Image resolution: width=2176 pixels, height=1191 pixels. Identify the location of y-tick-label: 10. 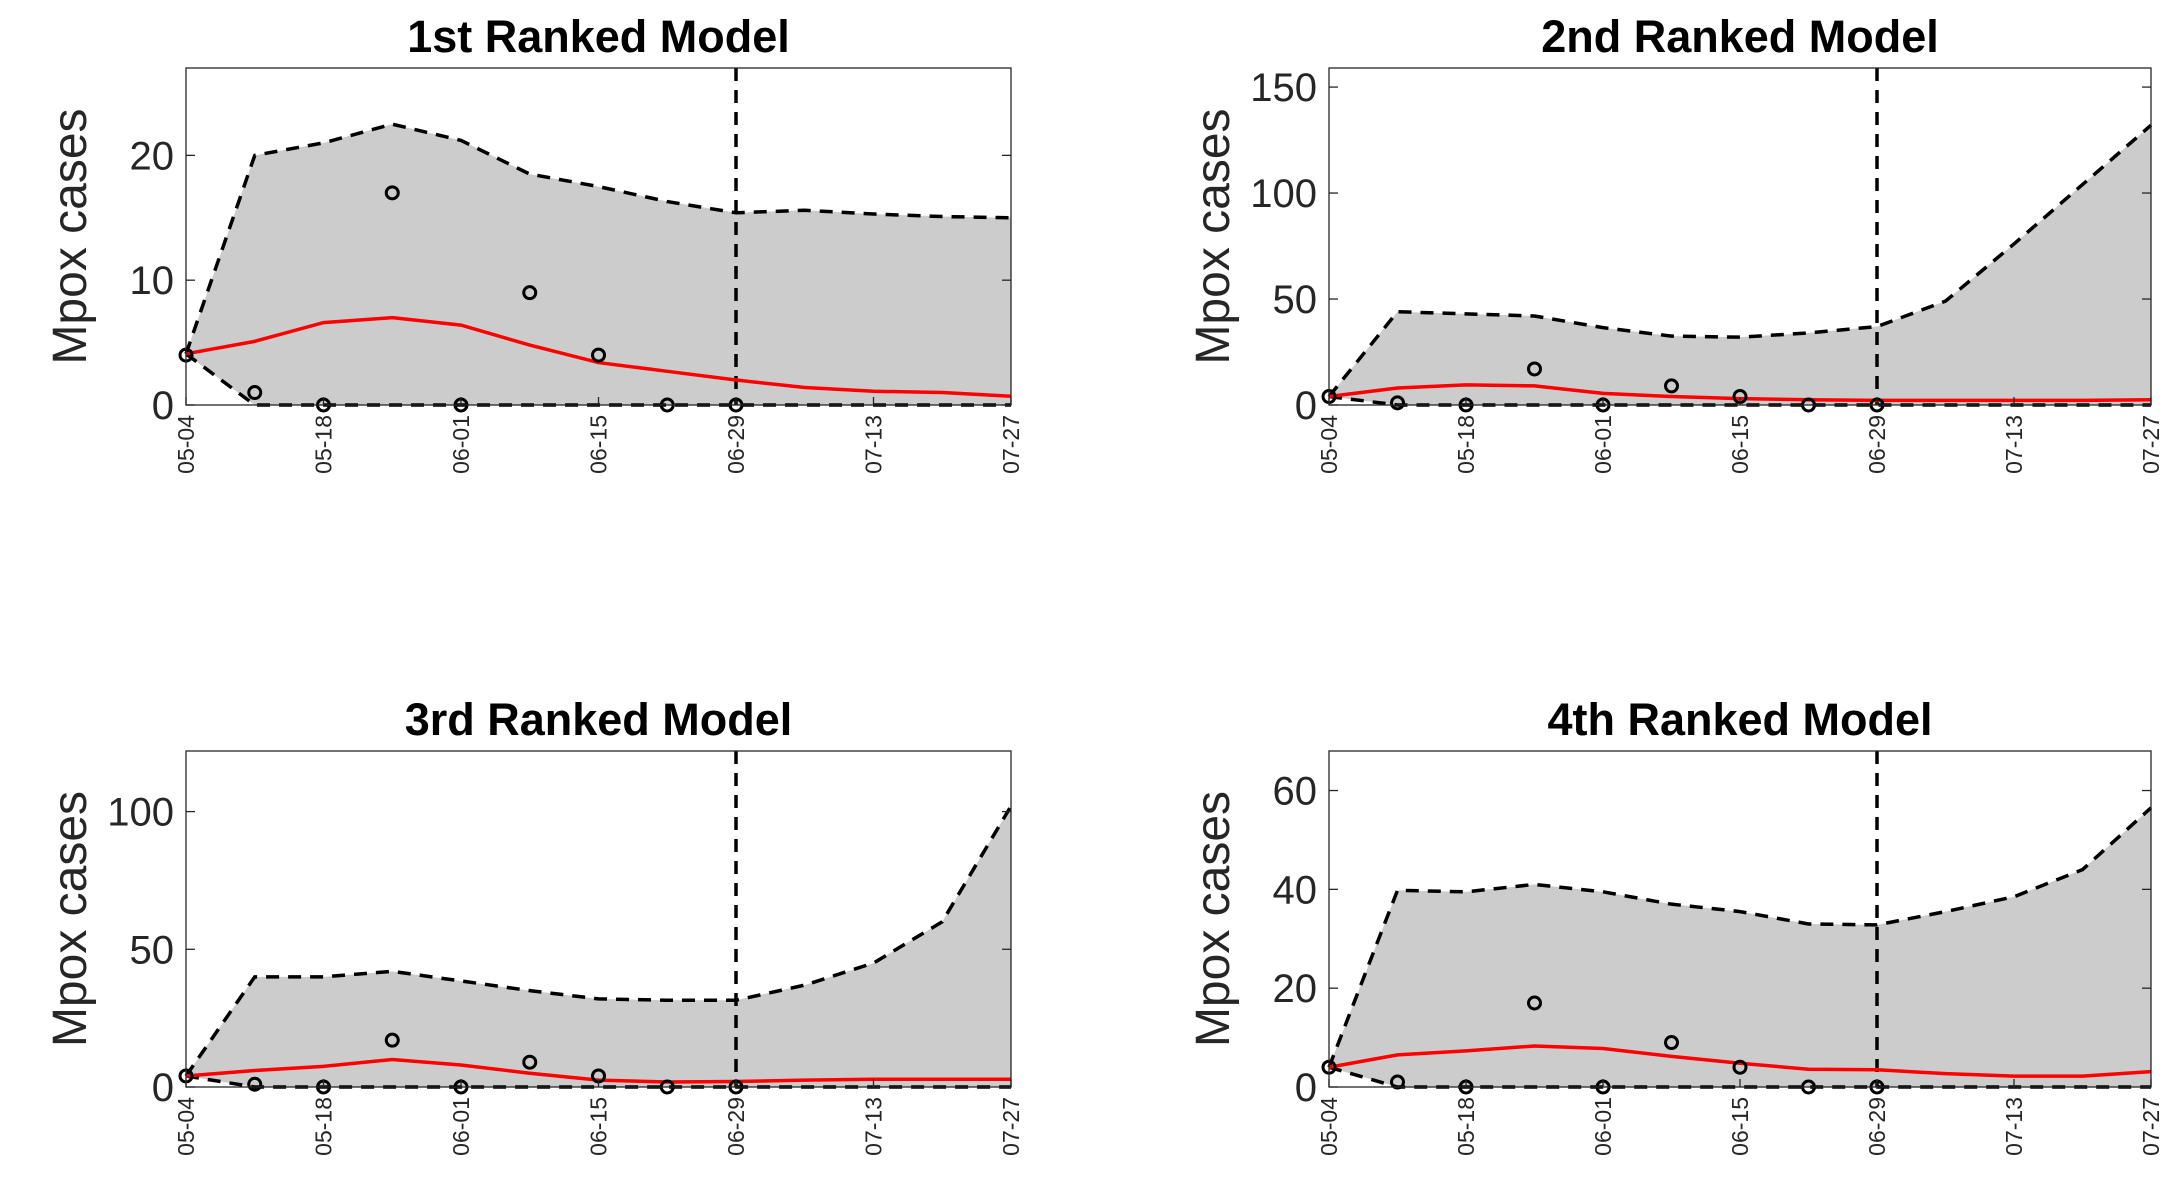
(152, 281).